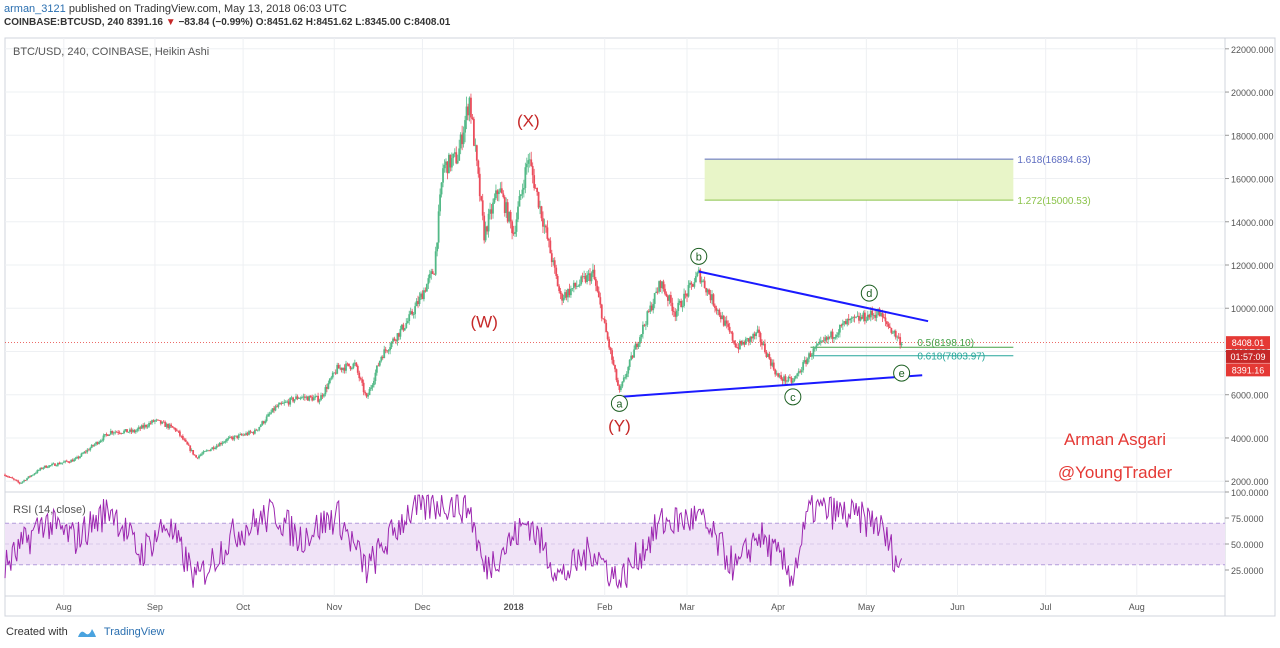 This screenshot has height=648, width=1280. What do you see at coordinates (49, 510) in the screenshot?
I see `rsi-legend: RSI (14, close)` at bounding box center [49, 510].